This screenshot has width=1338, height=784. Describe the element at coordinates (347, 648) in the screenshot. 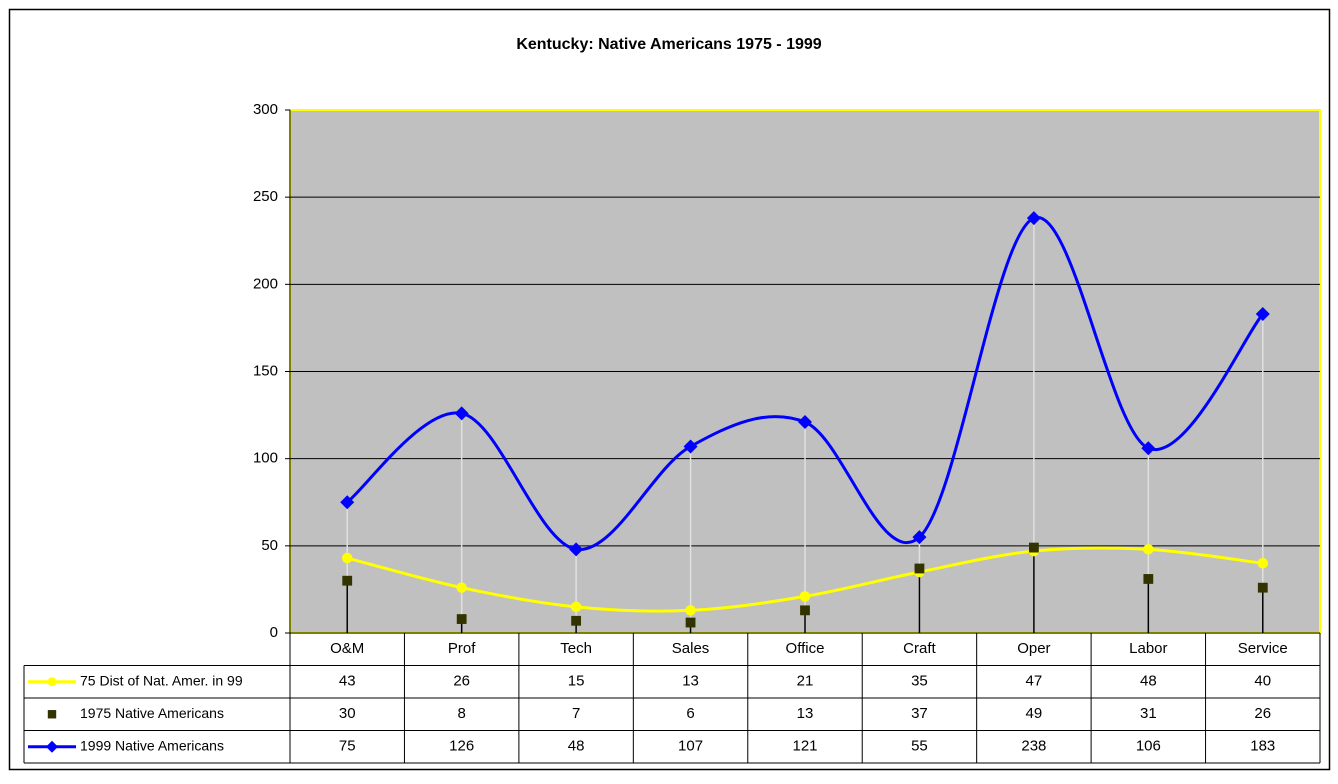

I see `x-tick-label: O&M` at that location.